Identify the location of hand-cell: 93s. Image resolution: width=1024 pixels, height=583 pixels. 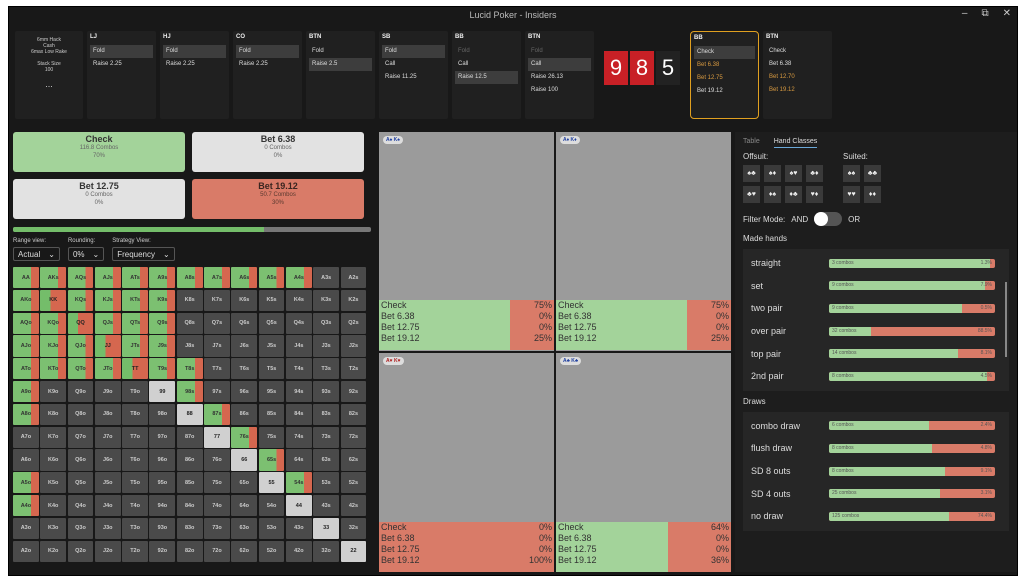
(326, 391).